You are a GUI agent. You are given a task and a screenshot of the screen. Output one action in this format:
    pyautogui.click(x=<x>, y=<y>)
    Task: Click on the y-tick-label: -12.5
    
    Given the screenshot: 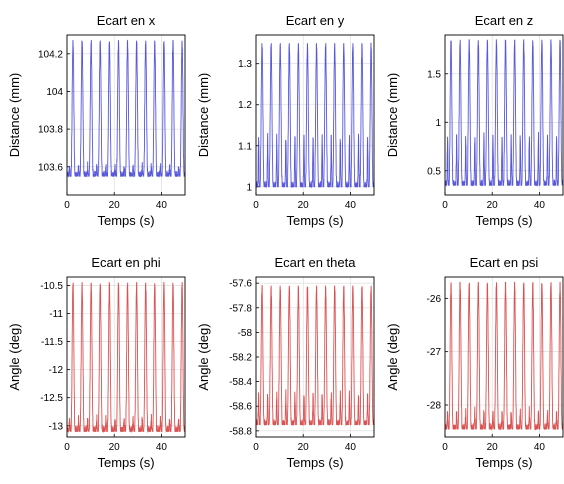 What is the action you would take?
    pyautogui.click(x=51, y=398)
    